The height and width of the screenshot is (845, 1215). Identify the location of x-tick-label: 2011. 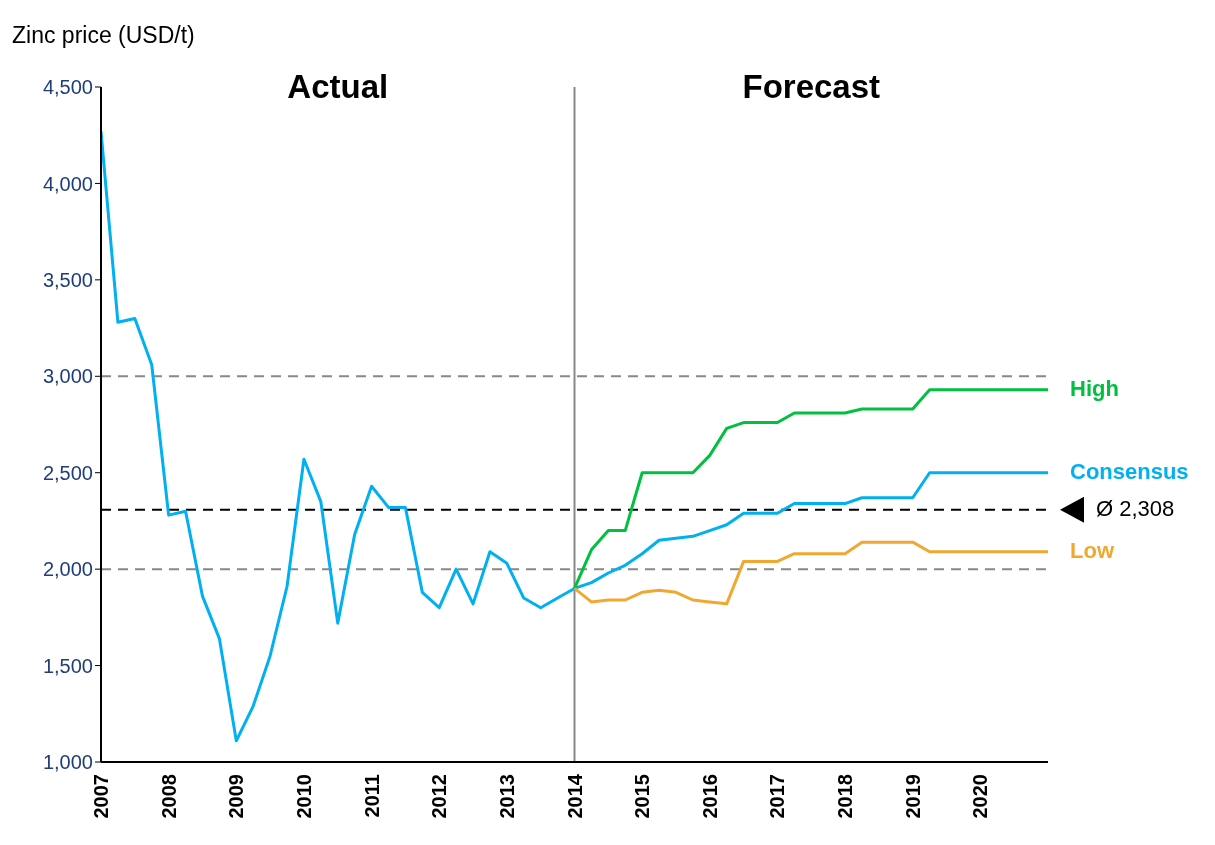
(371, 796).